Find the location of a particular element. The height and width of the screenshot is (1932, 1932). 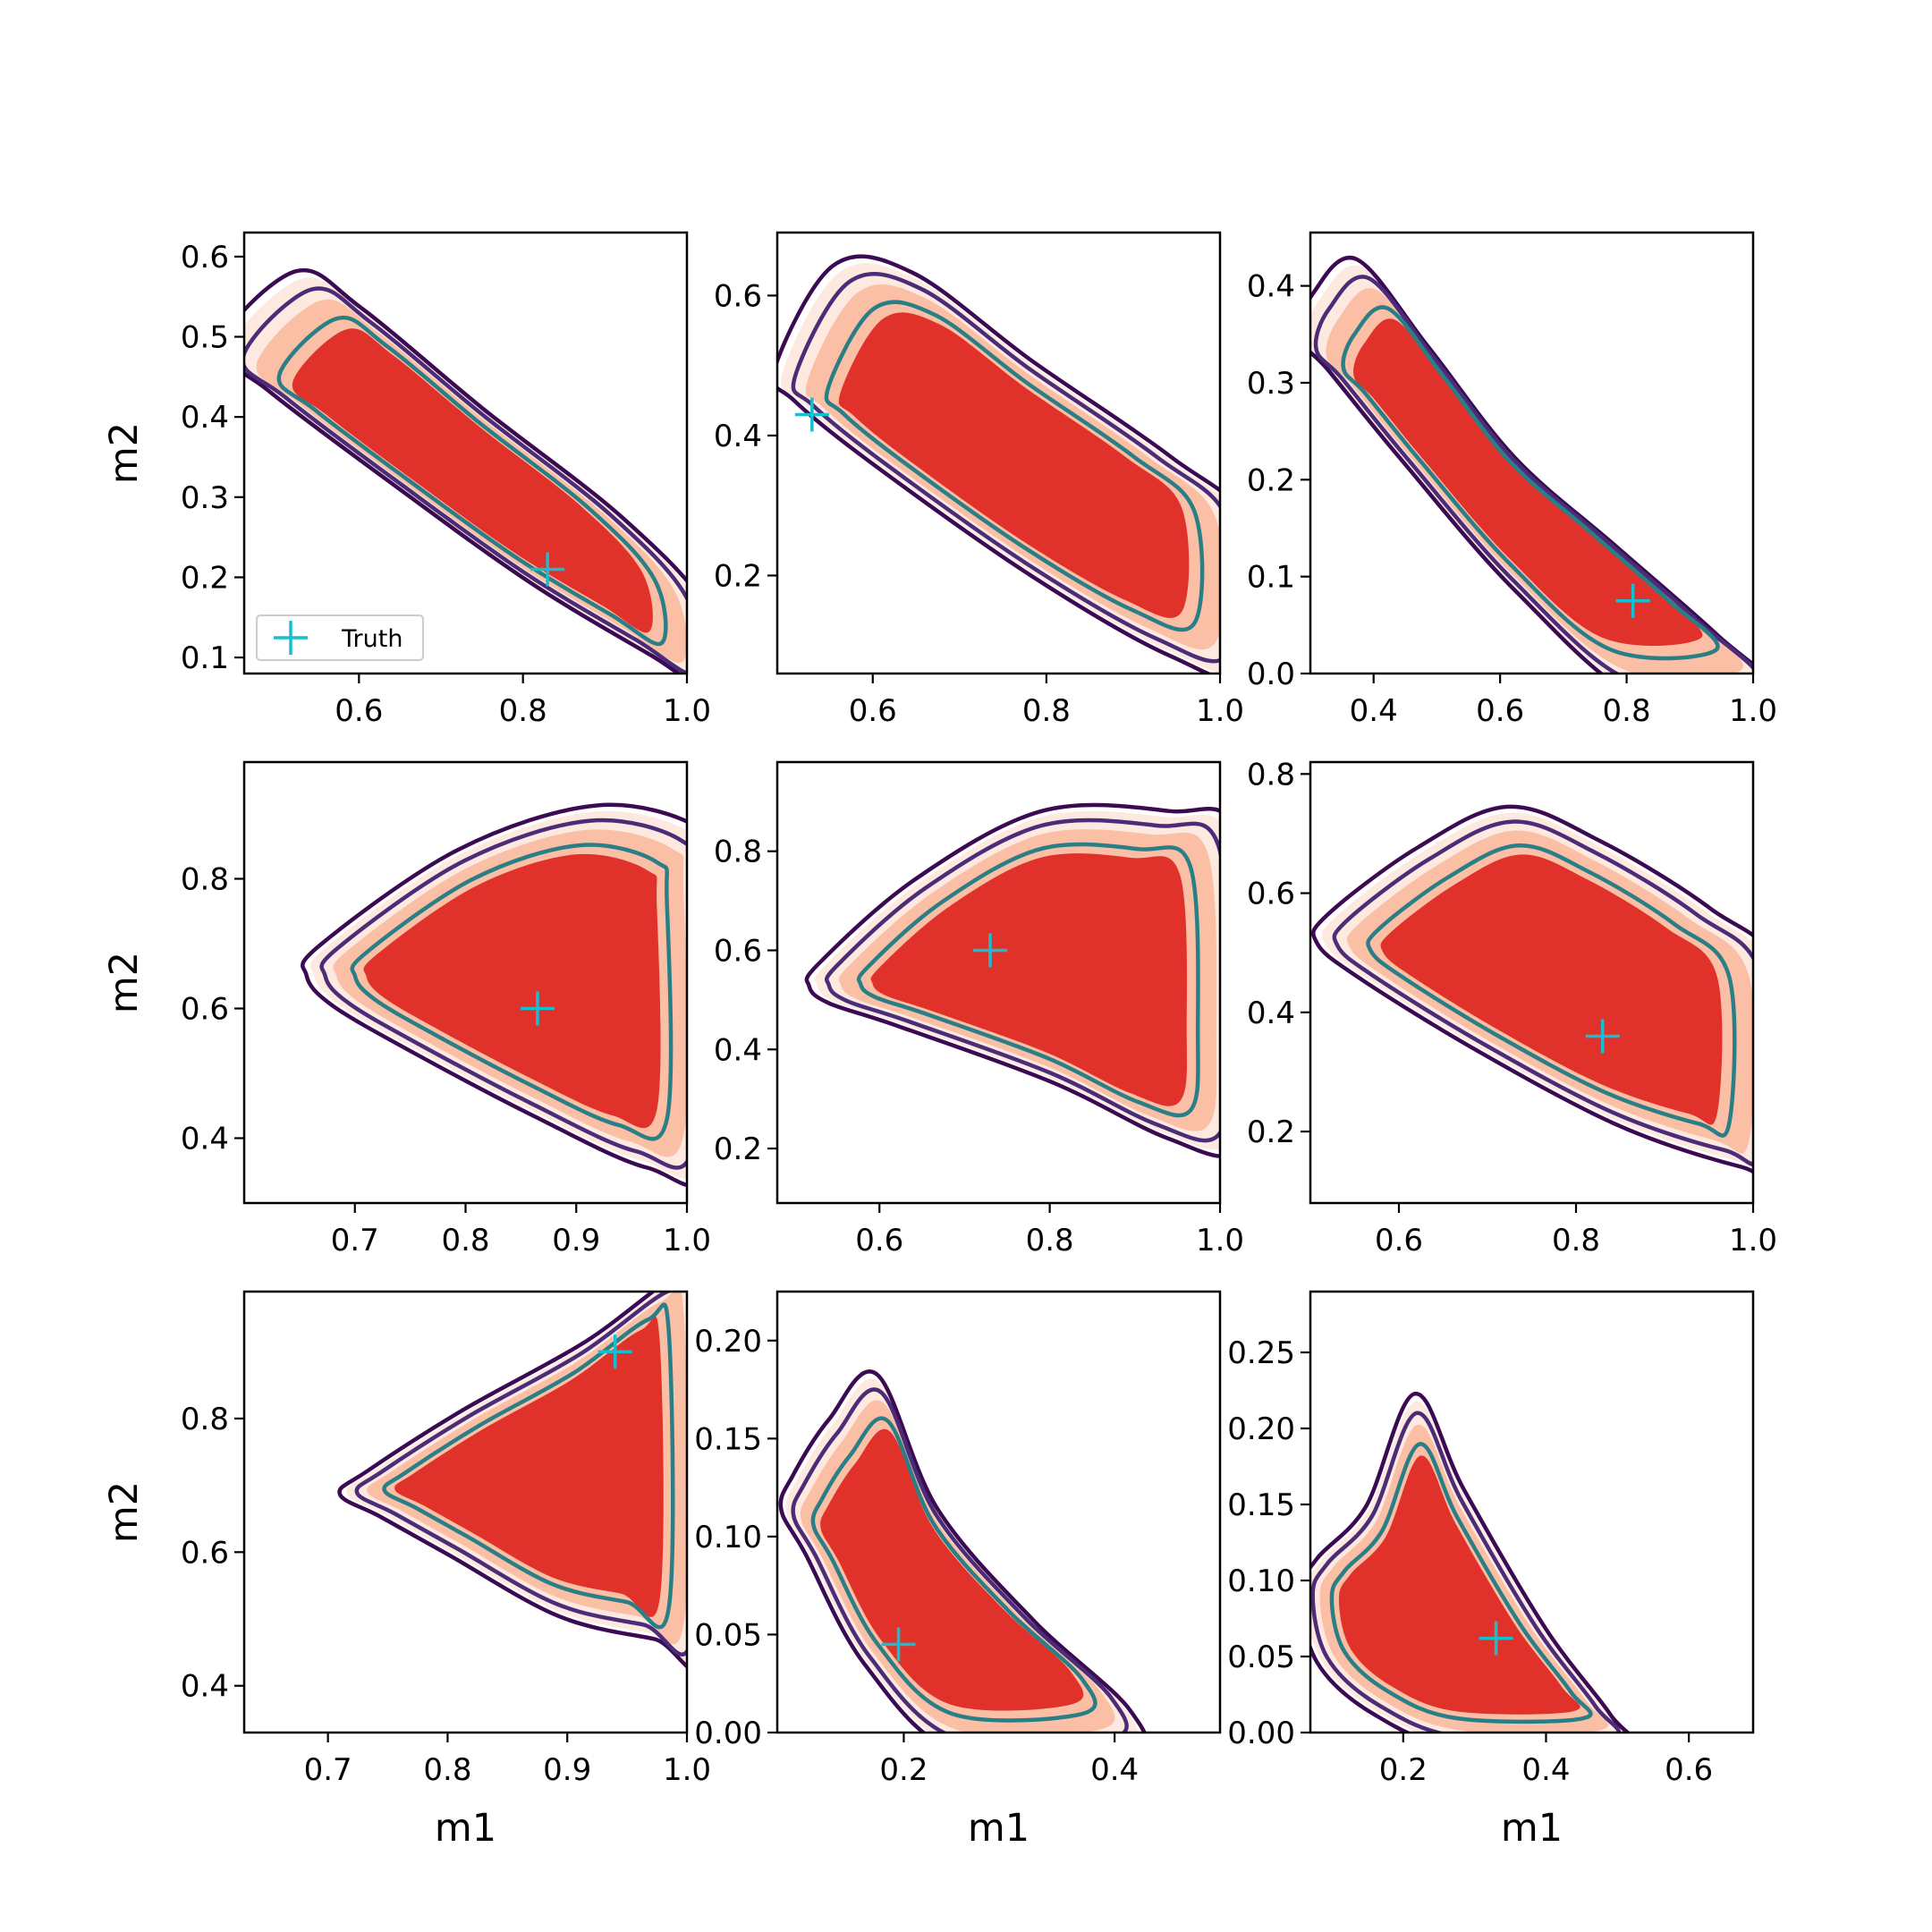

panel-row3-col1: 0.7 0.8 0.9 1.0 0.4 0.6 0.8 m2 m1 is located at coordinates (406, 1570).